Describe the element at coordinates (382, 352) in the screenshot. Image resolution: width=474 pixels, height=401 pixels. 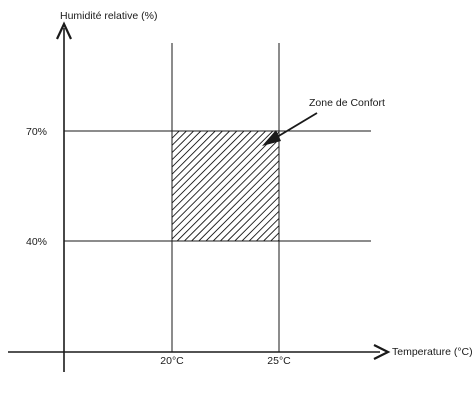
I see `x-axis-arrow-icon` at that location.